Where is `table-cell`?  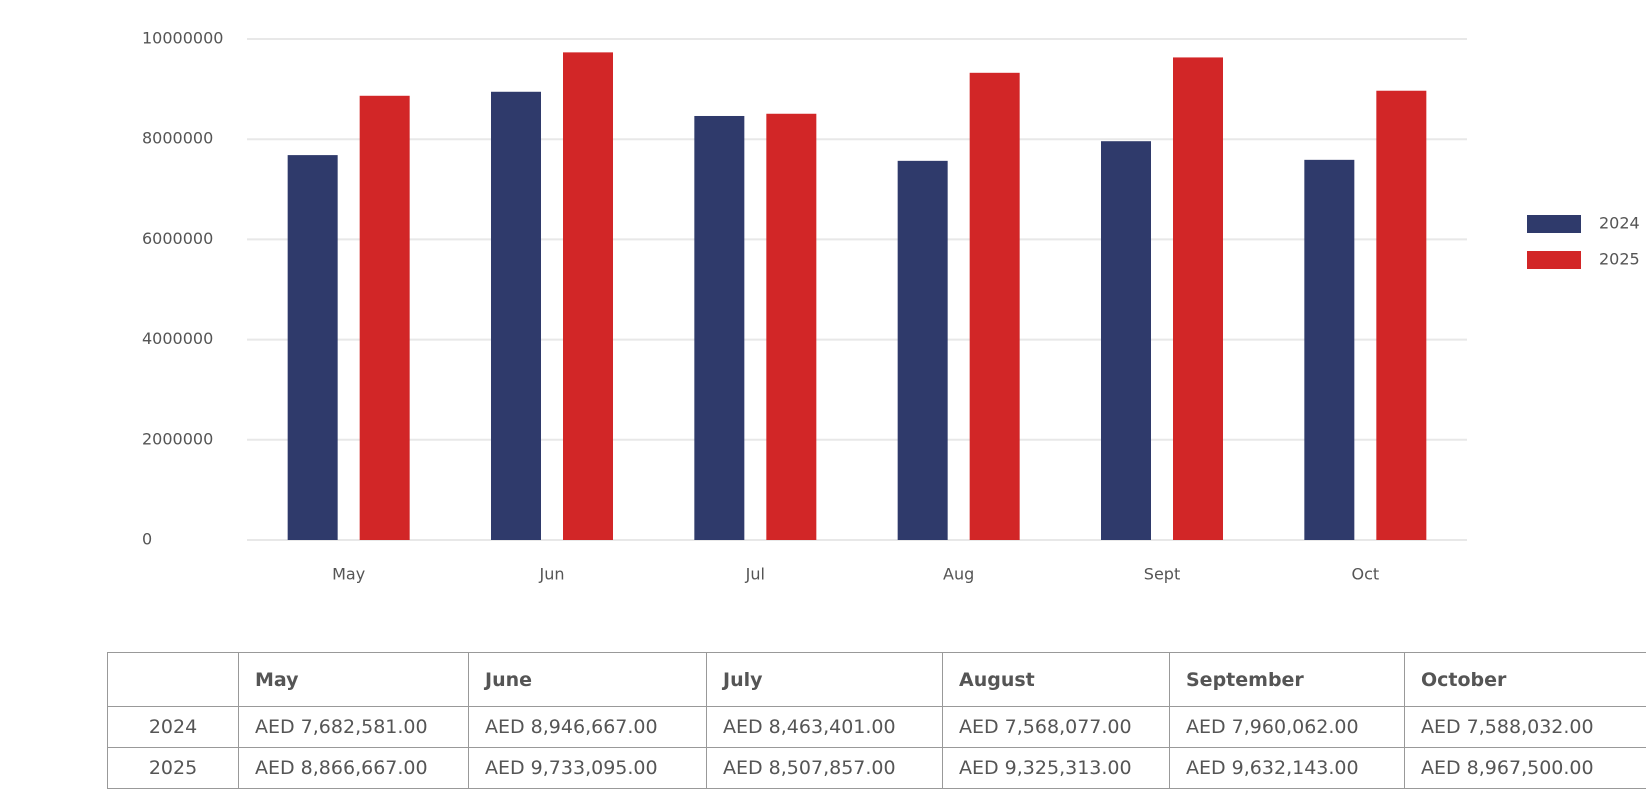
table-cell is located at coordinates (173, 679).